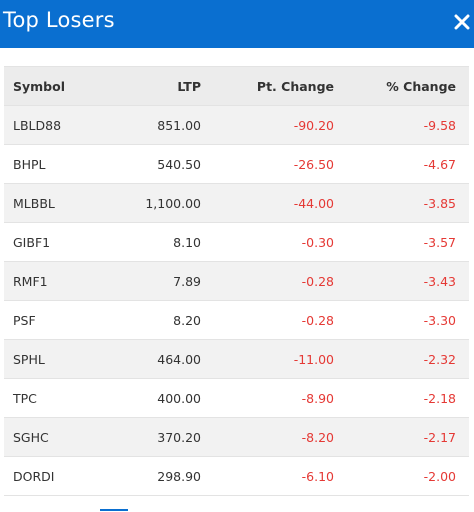  What do you see at coordinates (439, 164) in the screenshot?
I see `pct-change-cell: -4.67` at bounding box center [439, 164].